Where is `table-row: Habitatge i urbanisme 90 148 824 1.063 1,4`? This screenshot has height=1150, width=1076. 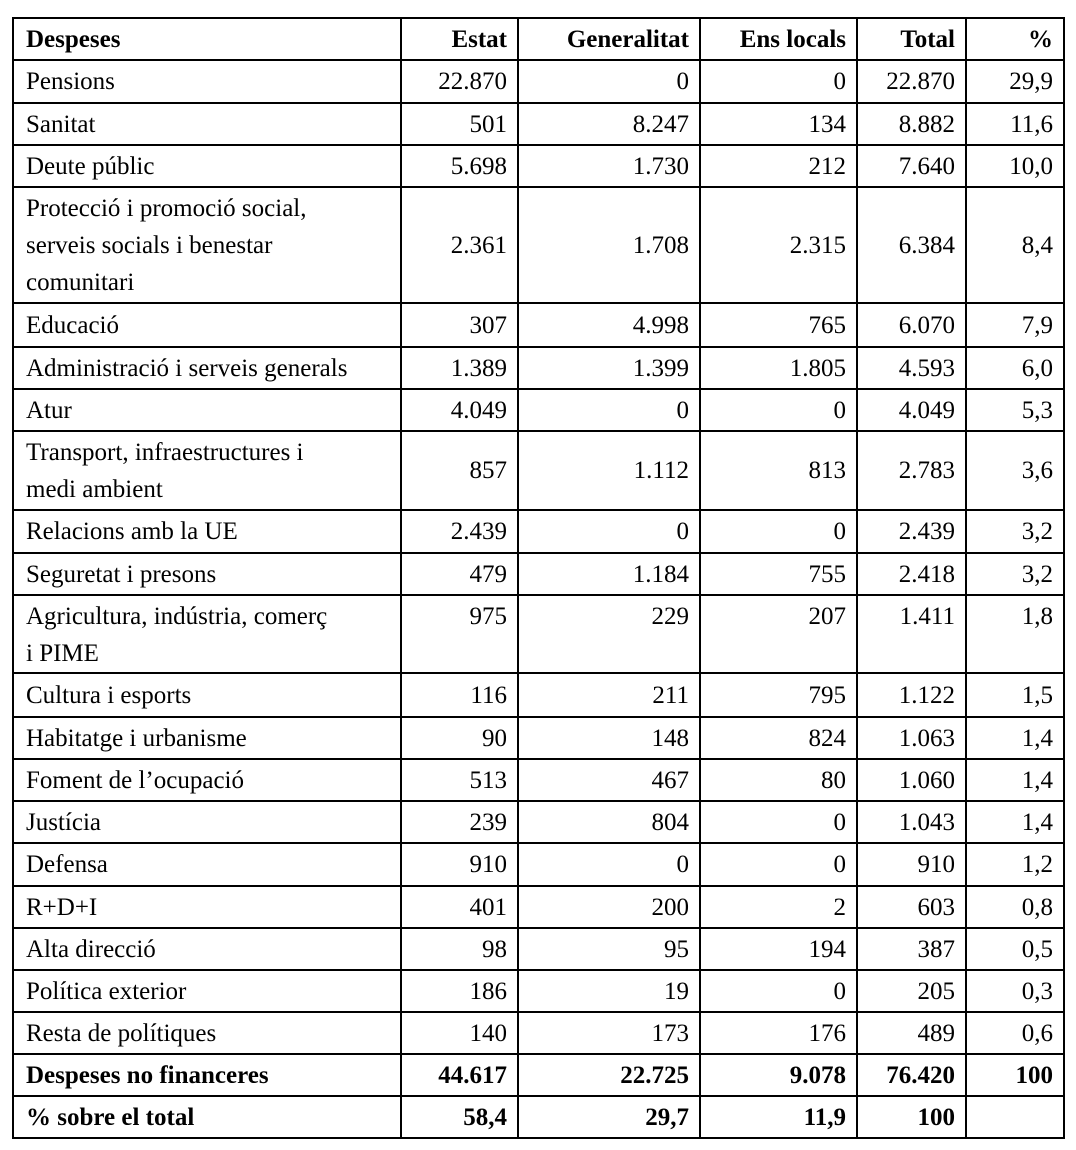
table-row: Habitatge i urbanisme 90 148 824 1.063 1,4 is located at coordinates (538, 738).